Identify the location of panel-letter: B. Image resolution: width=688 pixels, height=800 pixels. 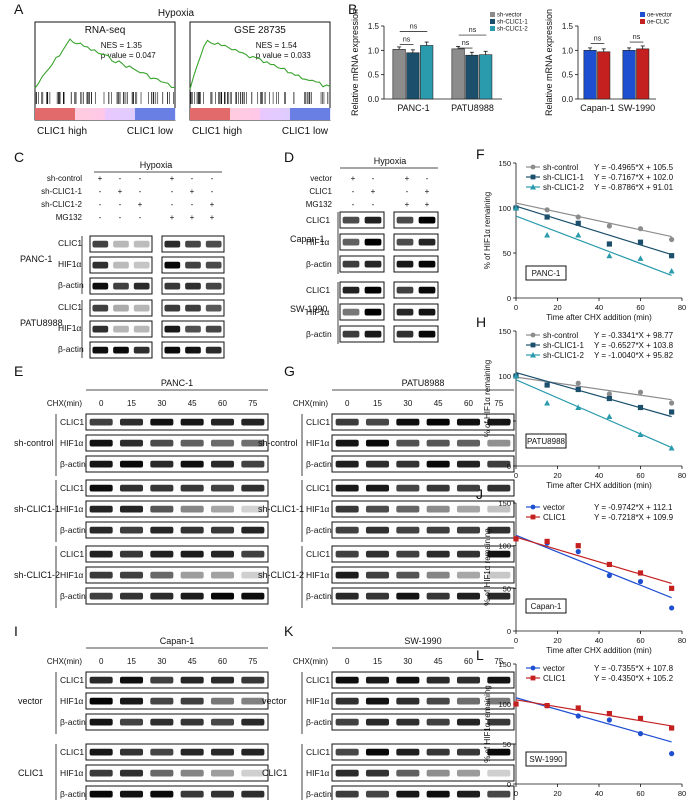
(352, 9).